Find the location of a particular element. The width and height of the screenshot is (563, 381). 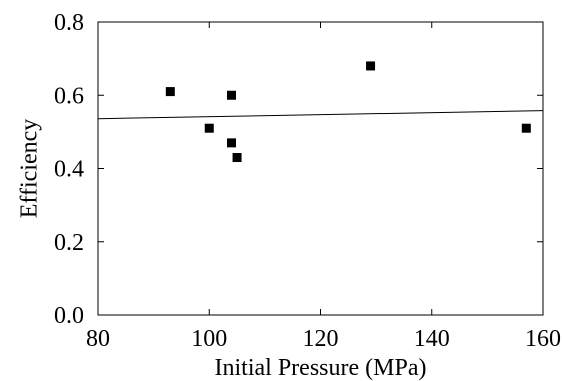

y-axis-title: Efficiency is located at coordinates (29, 169).